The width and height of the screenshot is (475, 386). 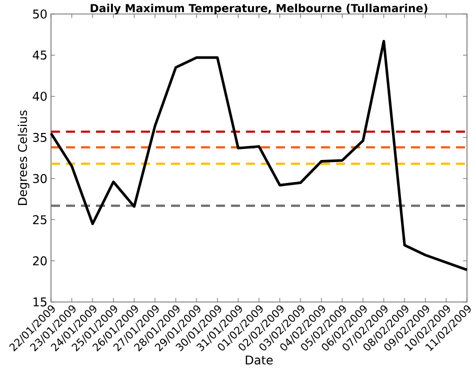 What do you see at coordinates (40, 302) in the screenshot?
I see `y-tick-label: 15` at bounding box center [40, 302].